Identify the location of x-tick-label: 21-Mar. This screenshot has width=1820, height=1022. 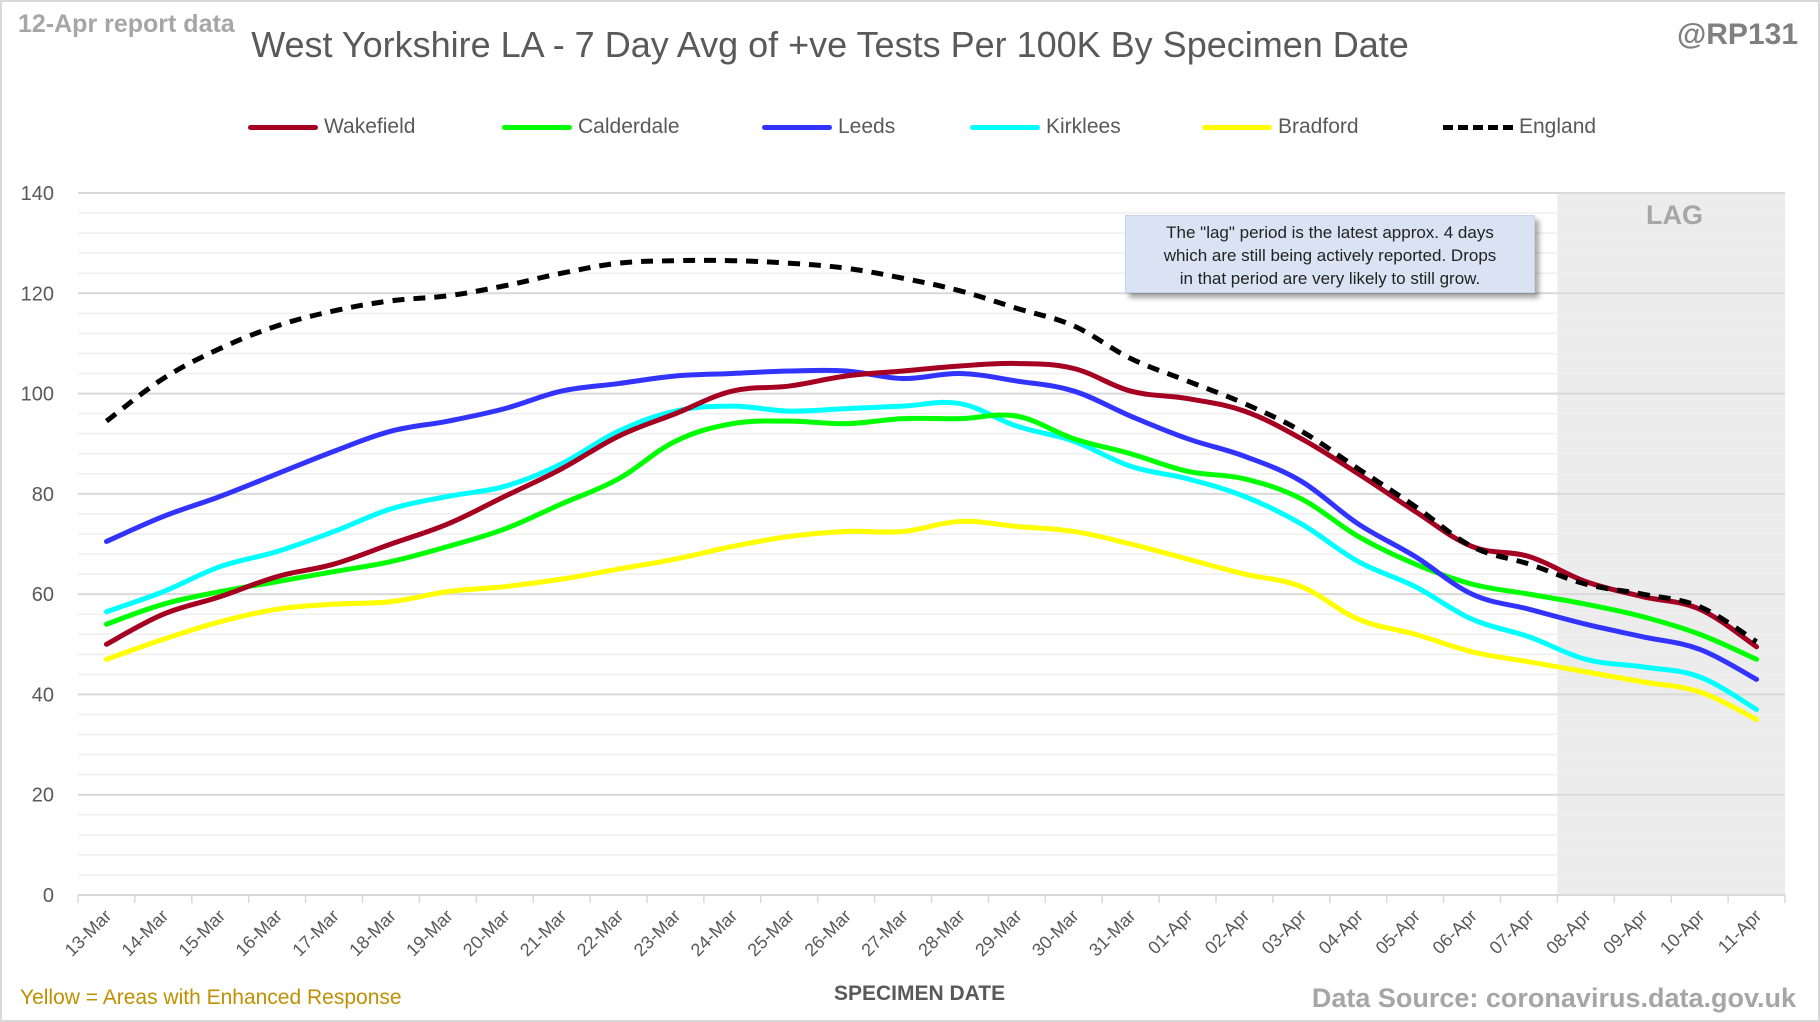
(543, 933).